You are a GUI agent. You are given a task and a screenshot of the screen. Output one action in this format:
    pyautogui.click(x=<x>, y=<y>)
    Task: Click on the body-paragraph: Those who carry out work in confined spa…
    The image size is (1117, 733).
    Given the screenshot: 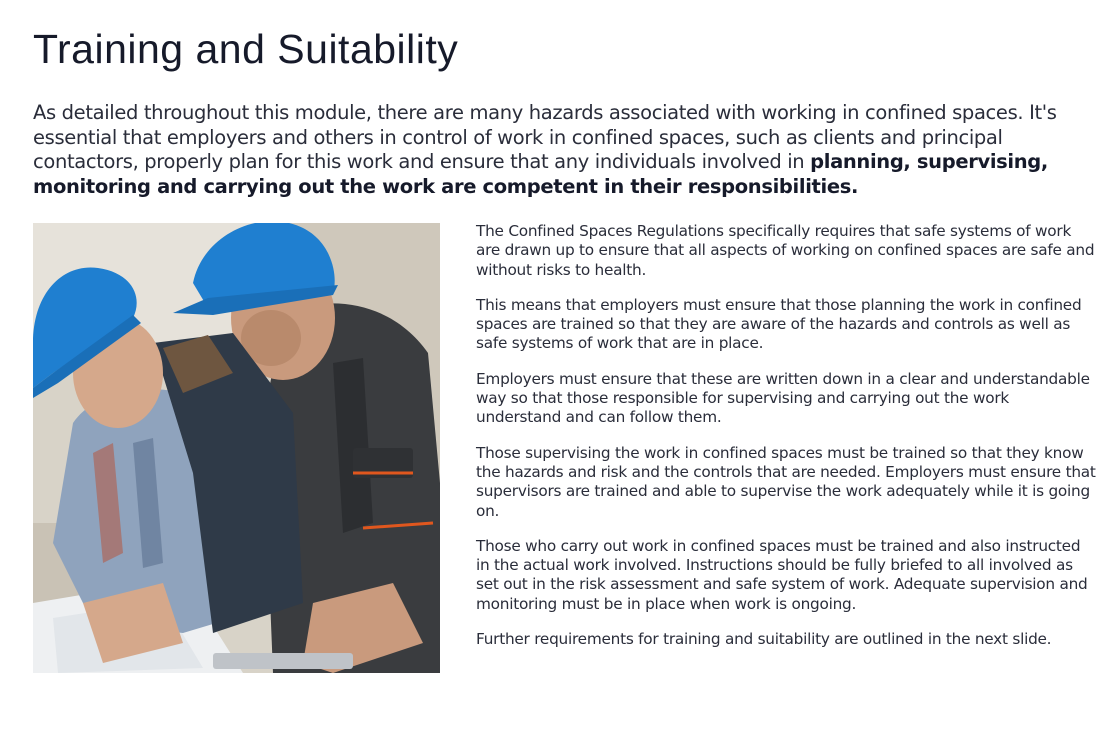 What is the action you would take?
    pyautogui.click(x=782, y=574)
    